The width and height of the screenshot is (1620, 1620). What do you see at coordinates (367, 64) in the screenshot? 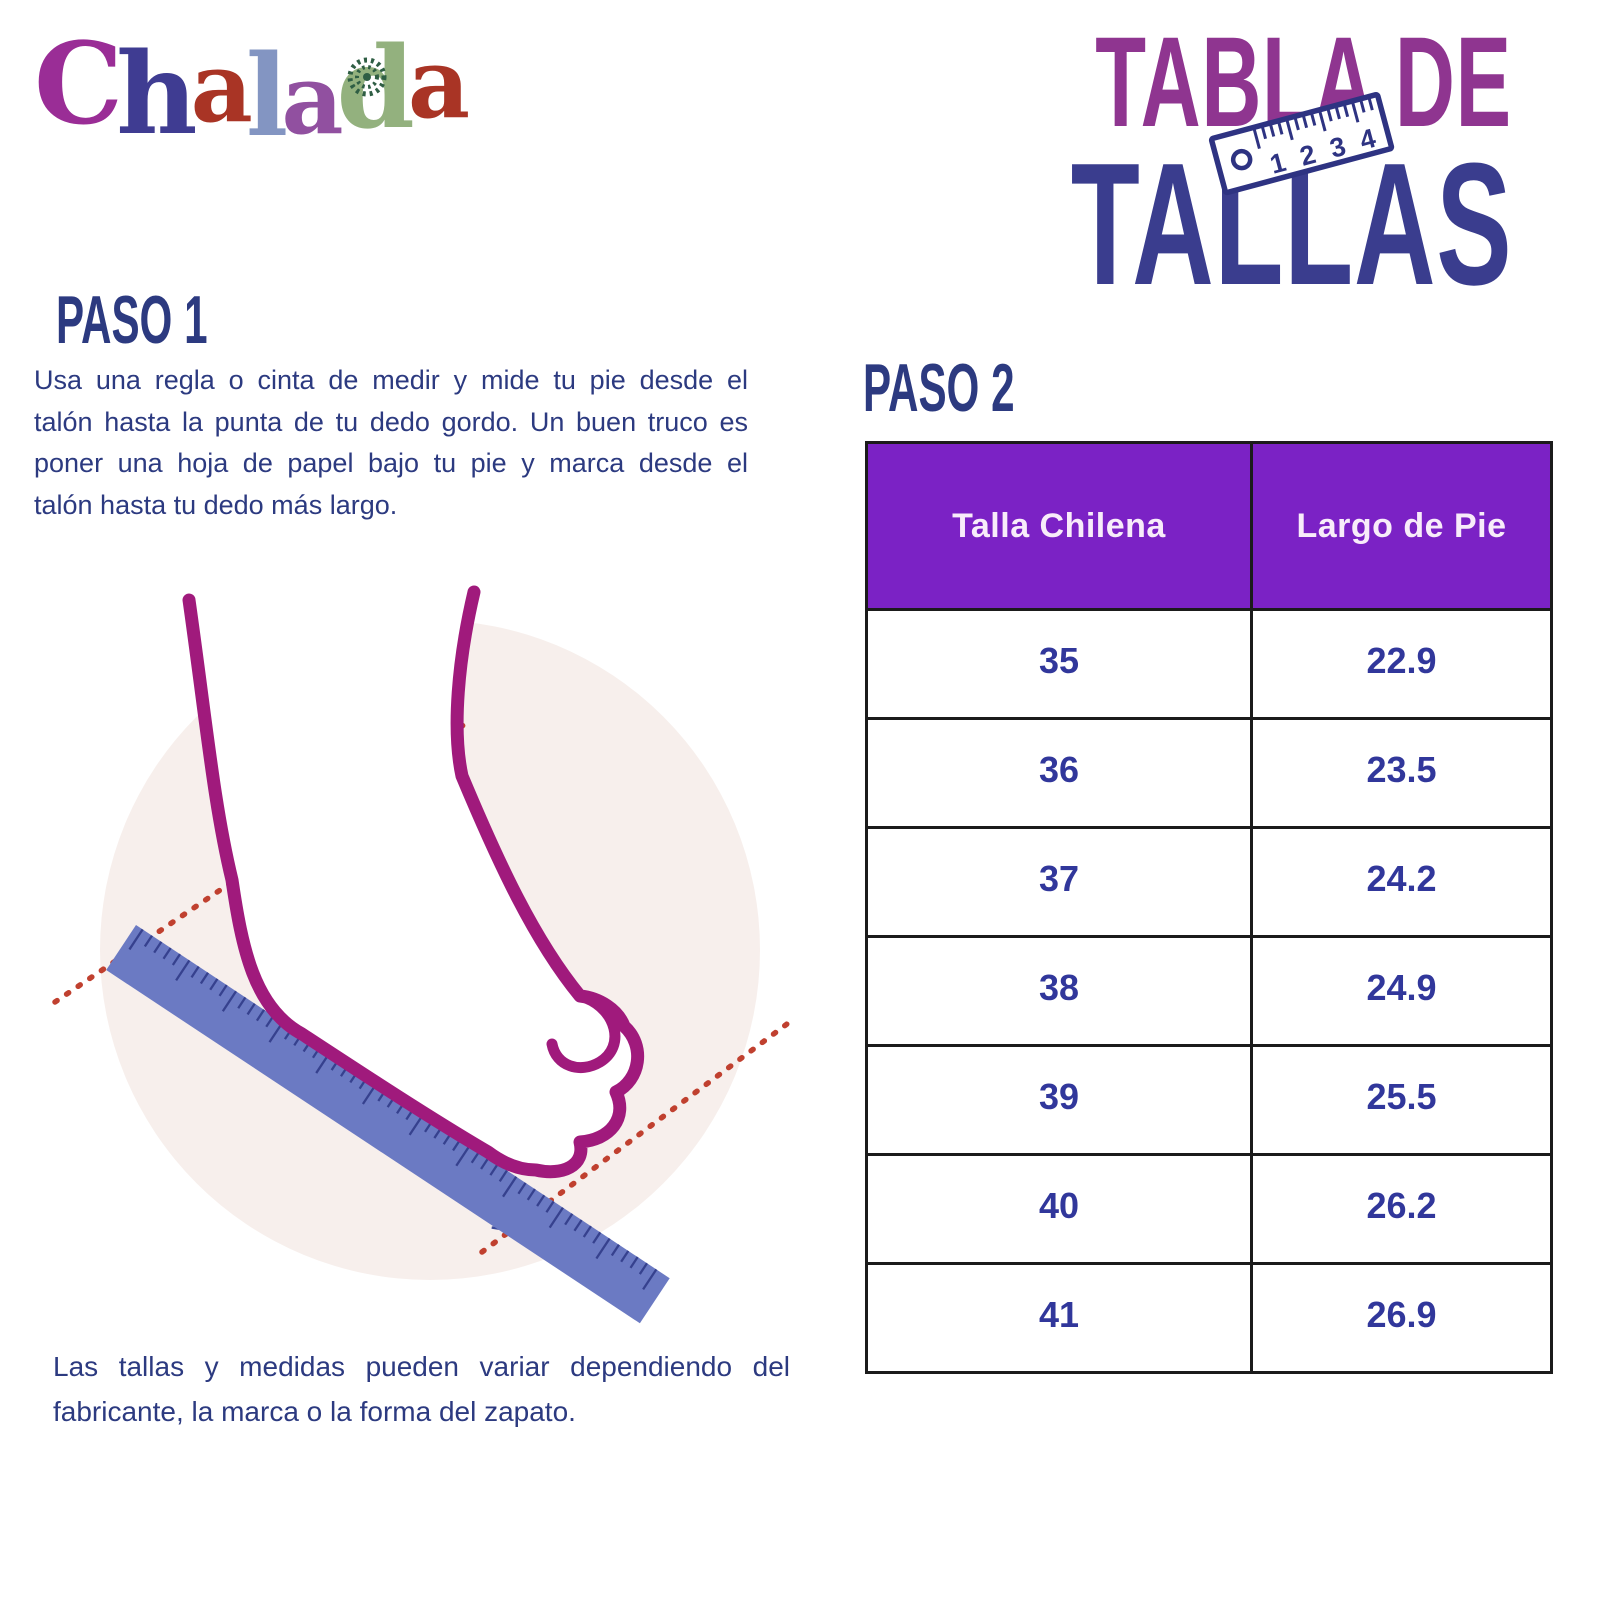
I see `logo-flower-icon` at bounding box center [367, 64].